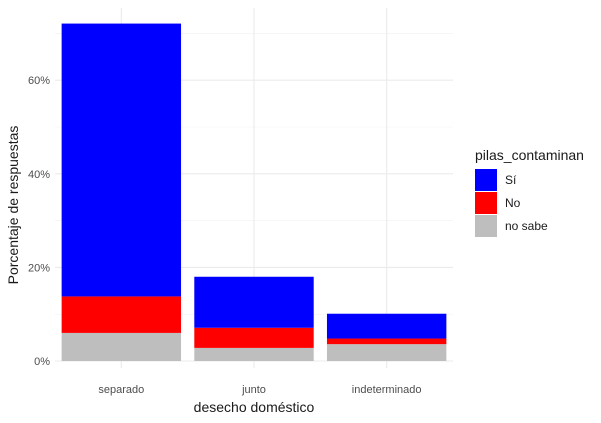  What do you see at coordinates (39, 175) in the screenshot?
I see `y-tick-label: 40%` at bounding box center [39, 175].